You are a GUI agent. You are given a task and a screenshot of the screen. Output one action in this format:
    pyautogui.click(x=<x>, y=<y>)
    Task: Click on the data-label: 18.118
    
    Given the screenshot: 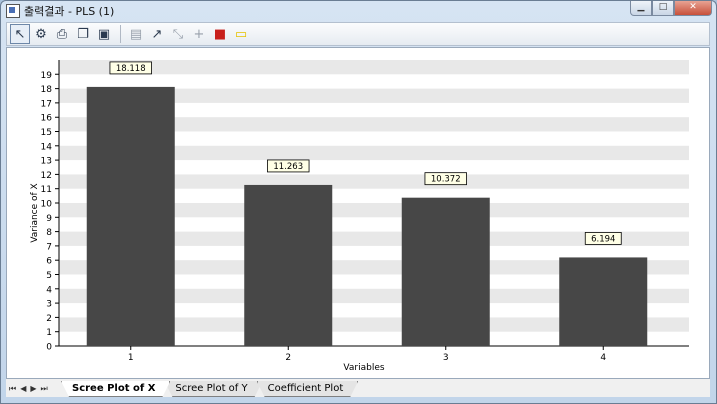 What is the action you would take?
    pyautogui.click(x=131, y=69)
    